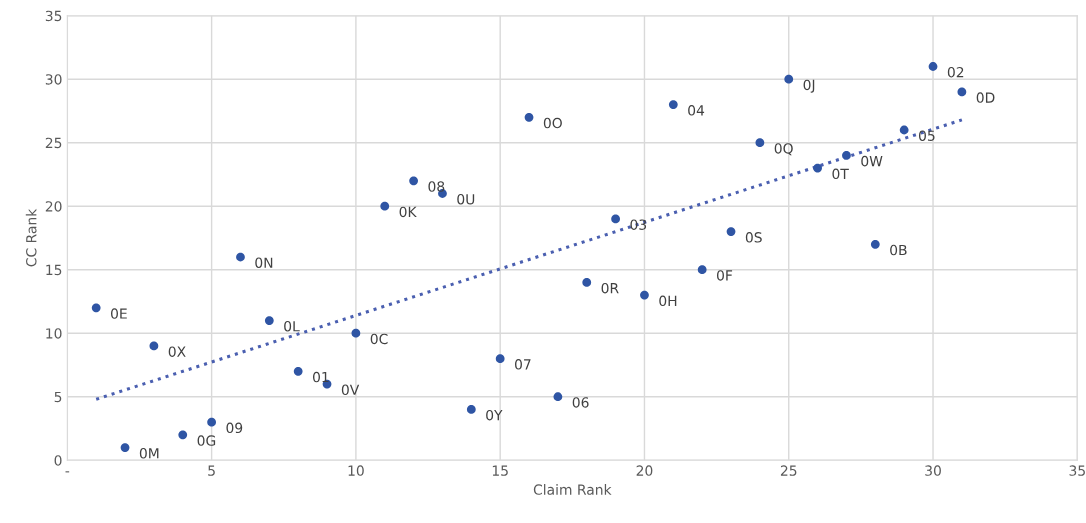 The width and height of the screenshot is (1086, 523). Describe the element at coordinates (31, 237) in the screenshot. I see `y-axis-title: CC Rank` at that location.